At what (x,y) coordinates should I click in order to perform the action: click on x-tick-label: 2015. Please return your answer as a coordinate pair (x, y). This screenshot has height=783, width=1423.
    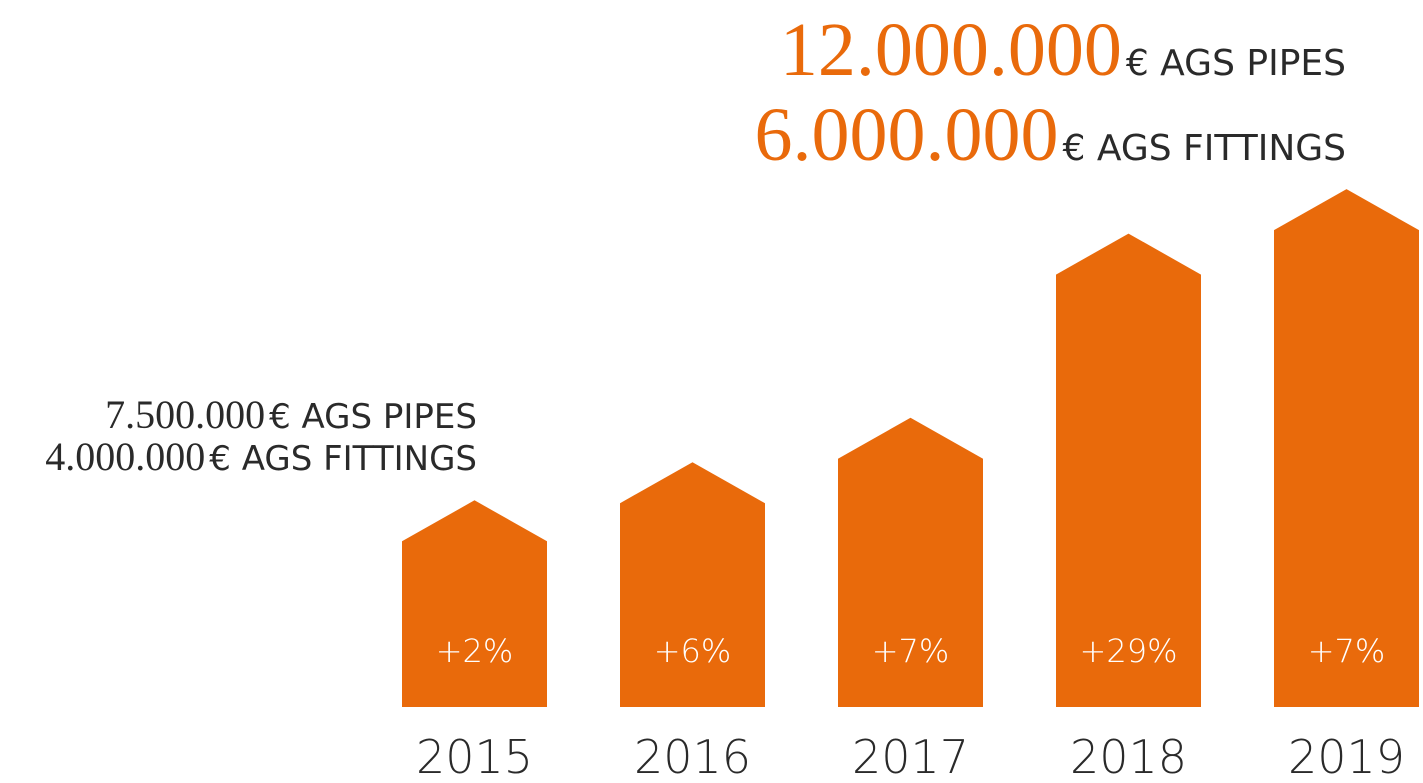
    Looking at the image, I should click on (474, 756).